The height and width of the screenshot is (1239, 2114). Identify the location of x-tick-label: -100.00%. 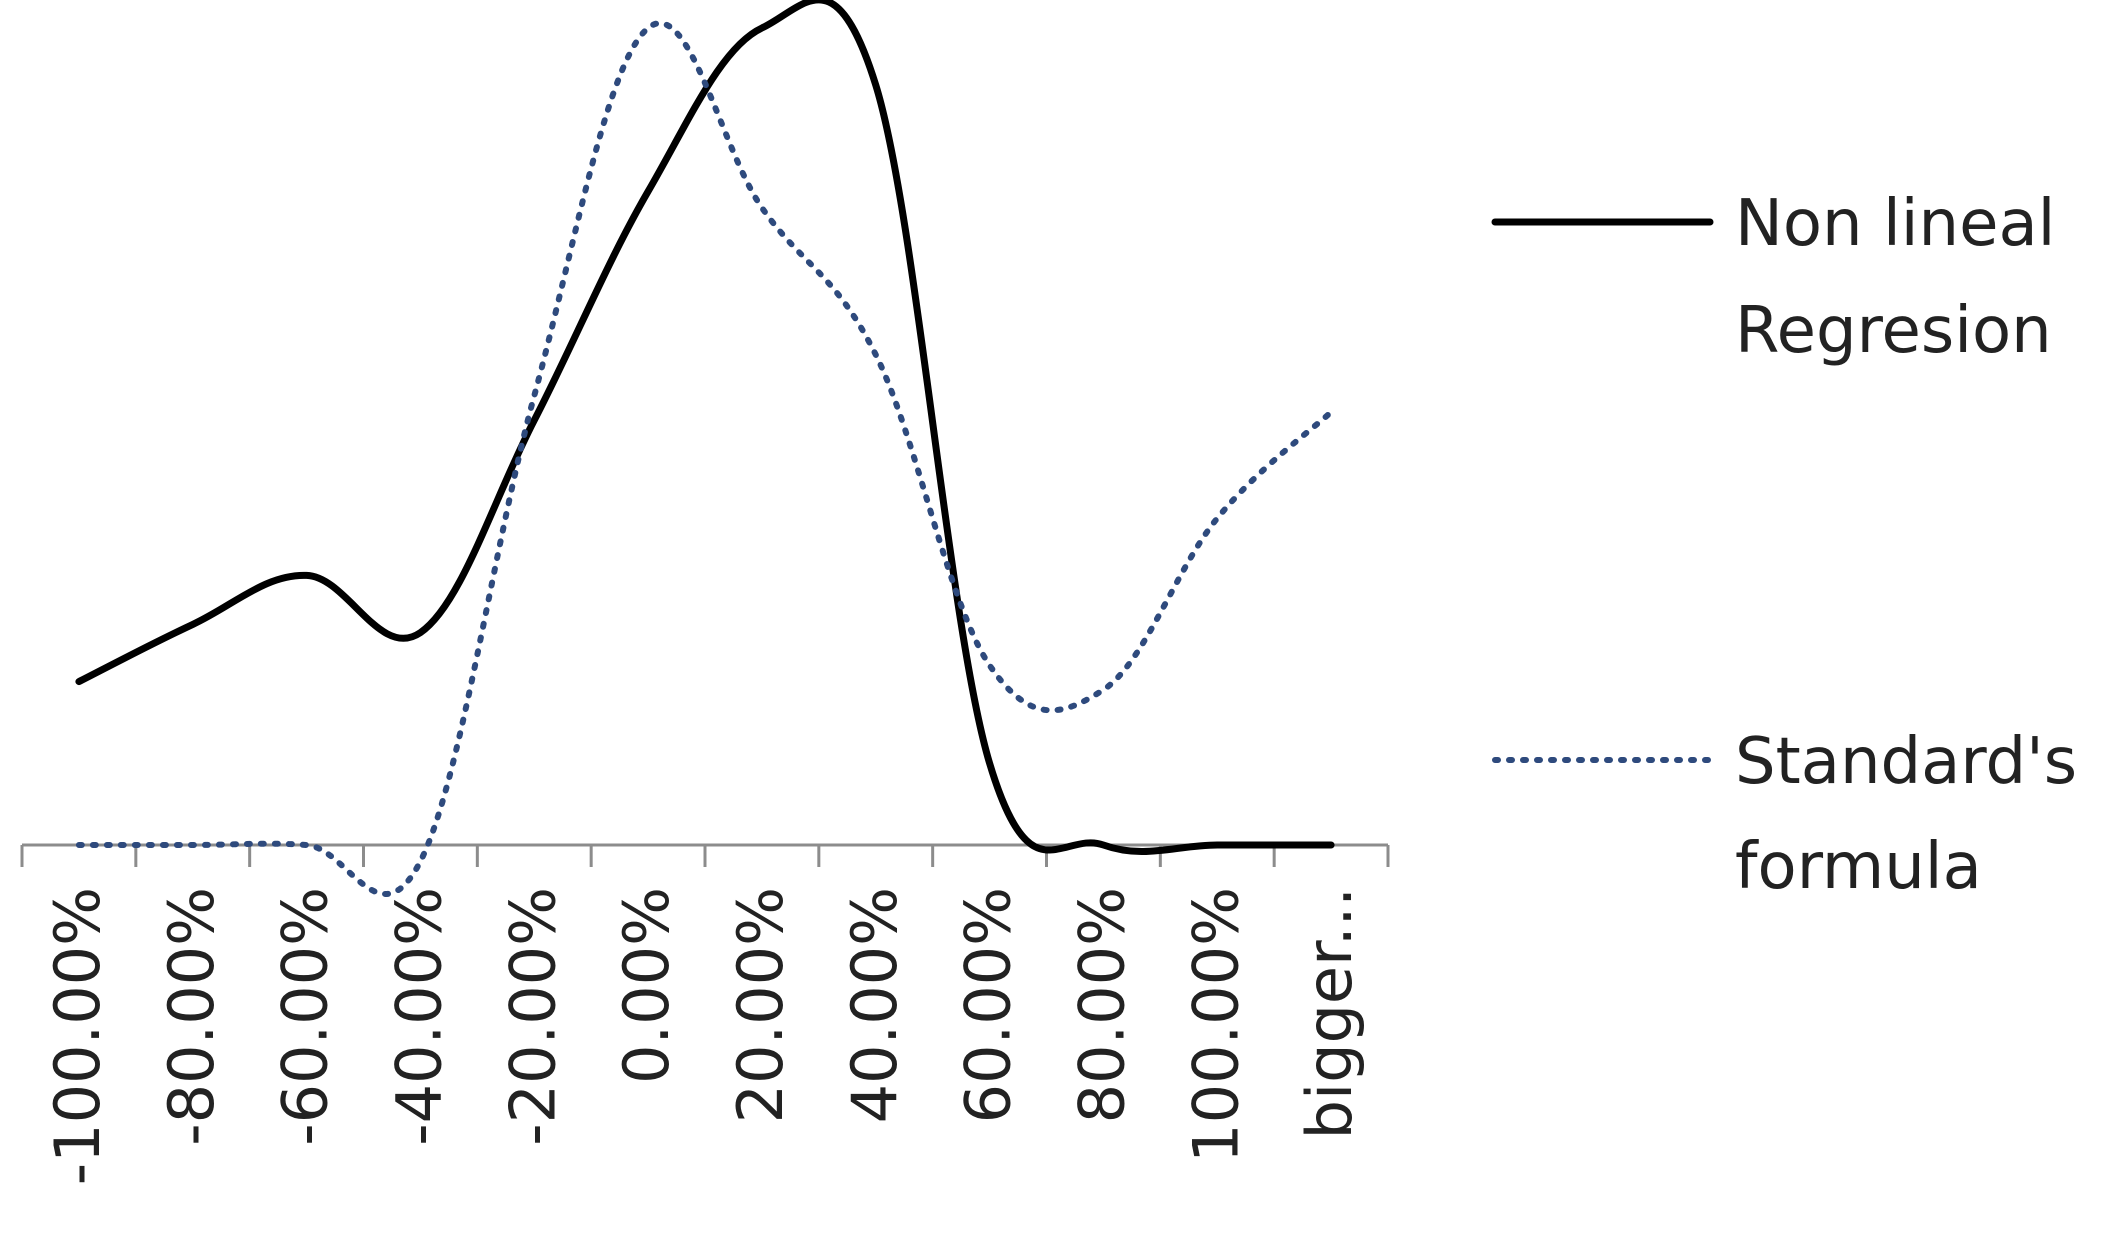
(77, 1036).